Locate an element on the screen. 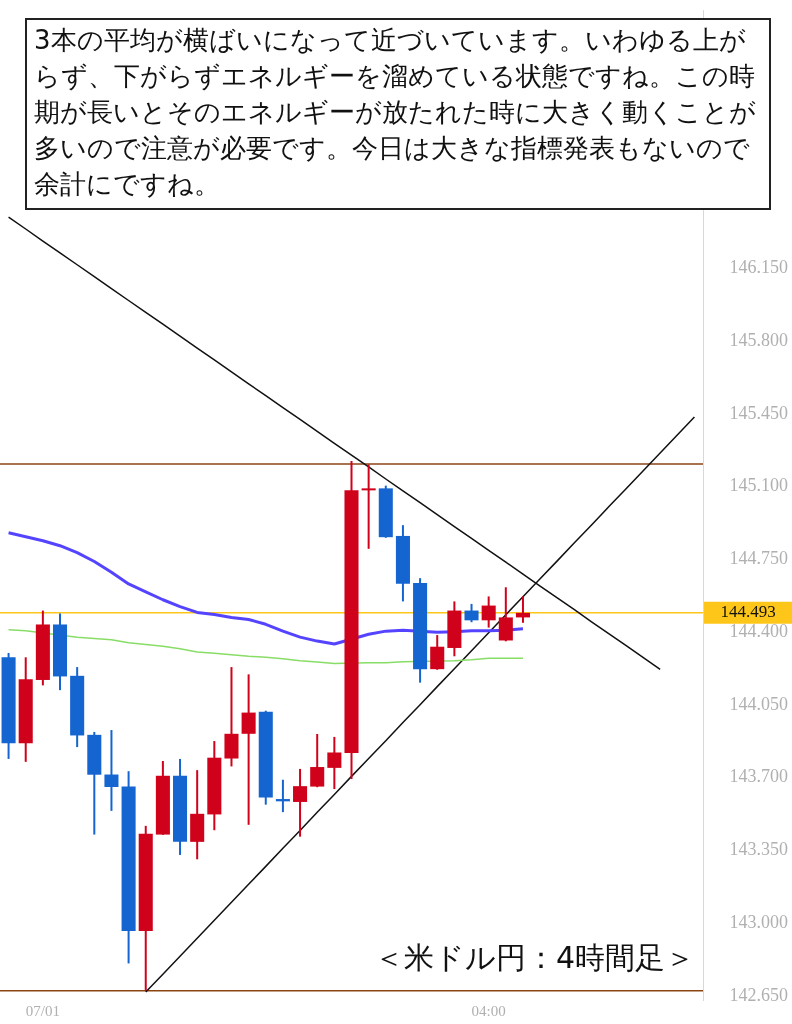 The width and height of the screenshot is (792, 1024). y-tick-label: 143.700 is located at coordinates (758, 776).